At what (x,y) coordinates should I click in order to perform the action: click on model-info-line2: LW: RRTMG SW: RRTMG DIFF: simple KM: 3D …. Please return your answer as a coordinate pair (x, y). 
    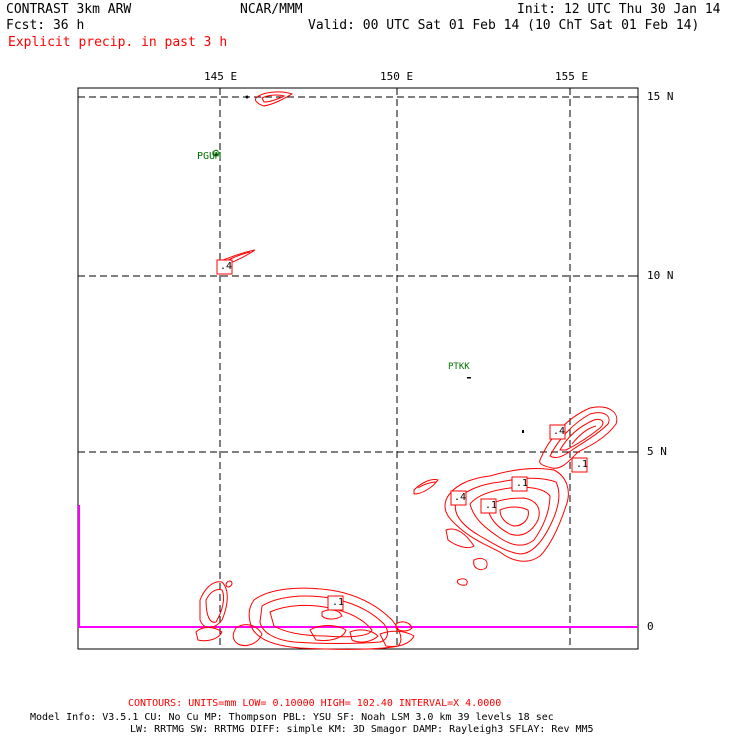
    Looking at the image, I should click on (362, 729).